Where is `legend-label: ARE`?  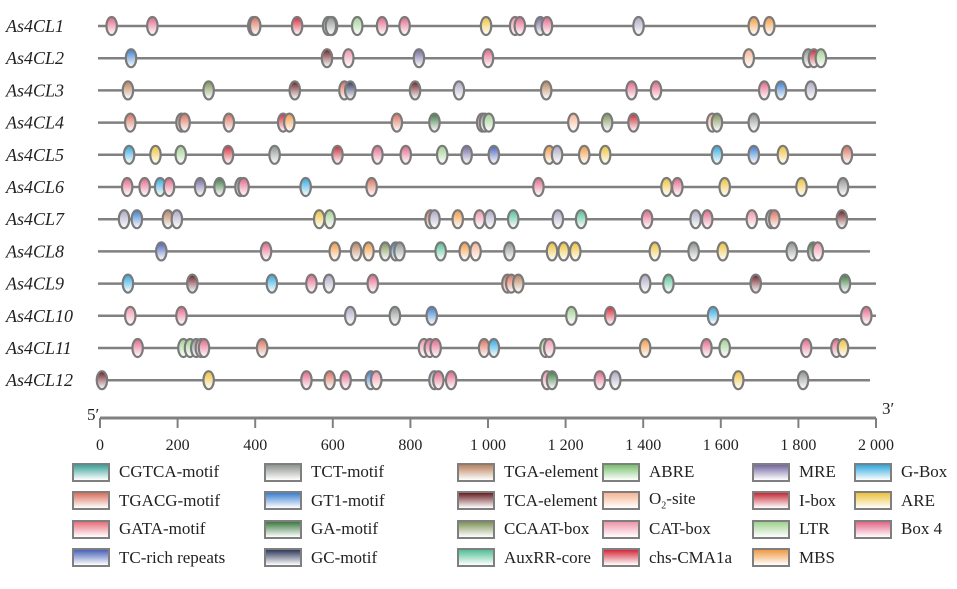 legend-label: ARE is located at coordinates (918, 500).